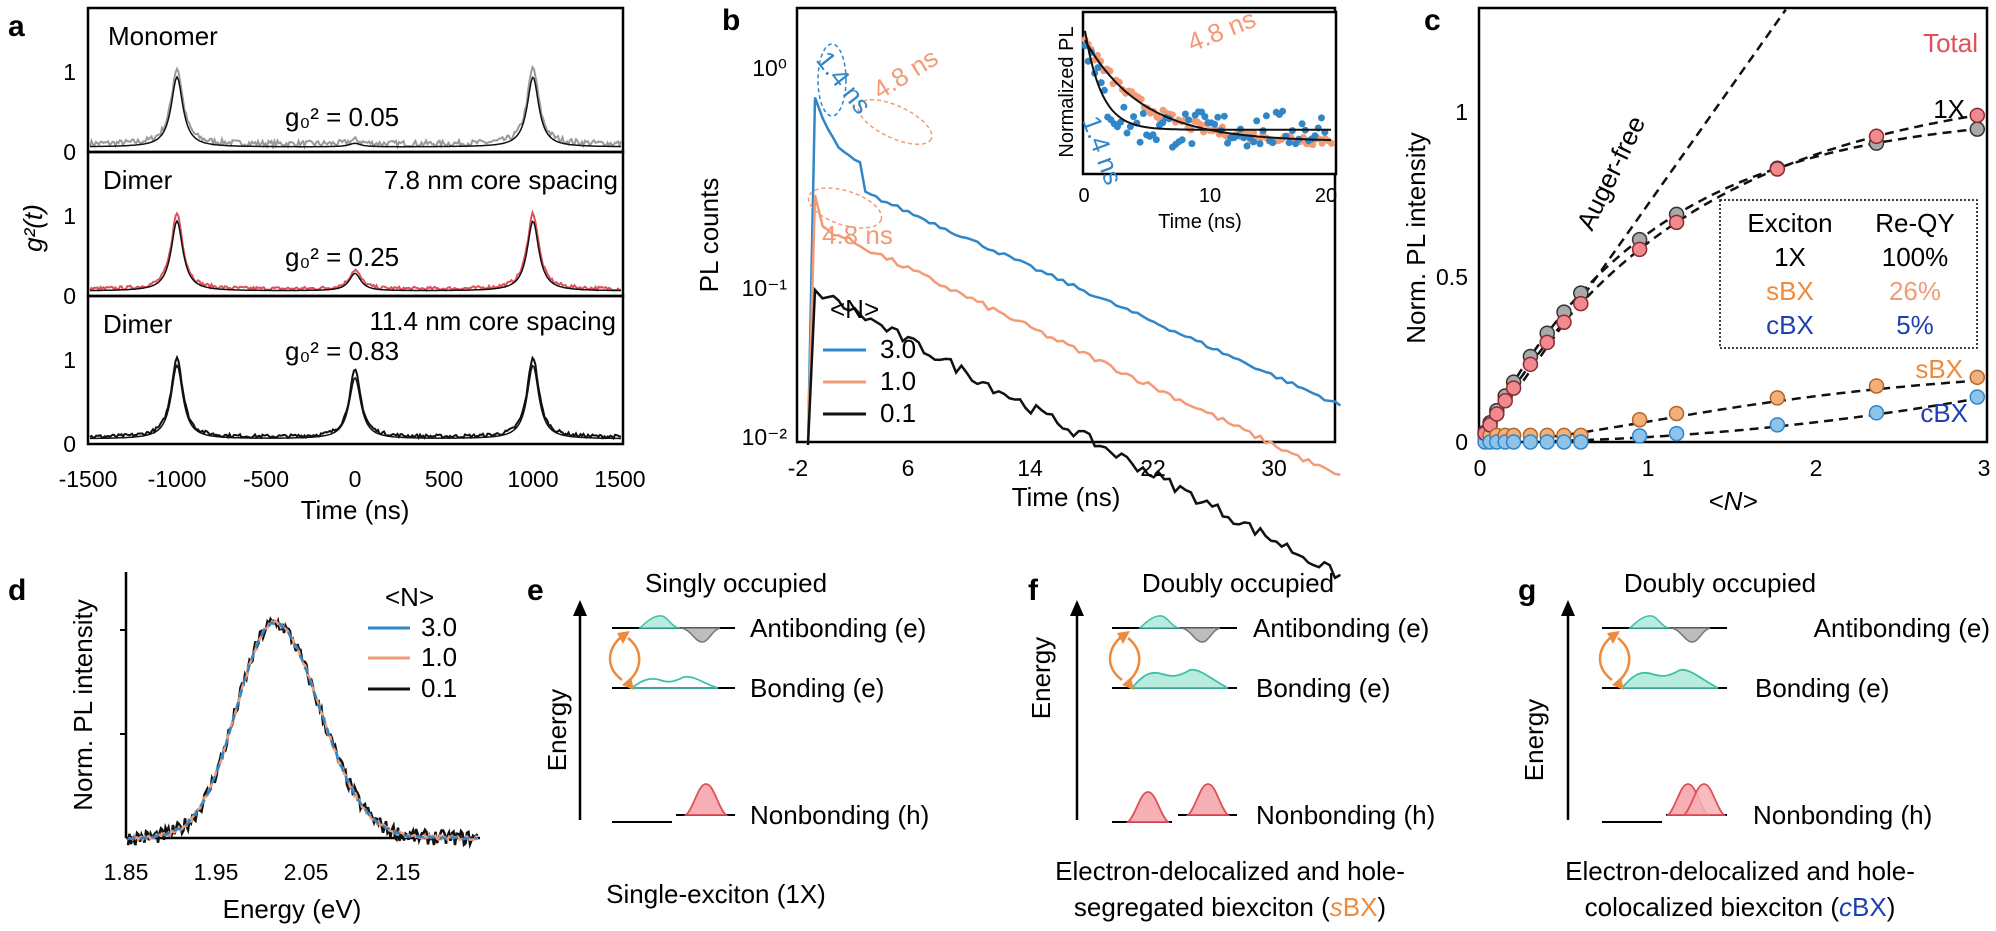 This screenshot has width=1996, height=931. Describe the element at coordinates (1323, 688) in the screenshot. I see `panel-f-level-bonding: Bonding (e)` at that location.